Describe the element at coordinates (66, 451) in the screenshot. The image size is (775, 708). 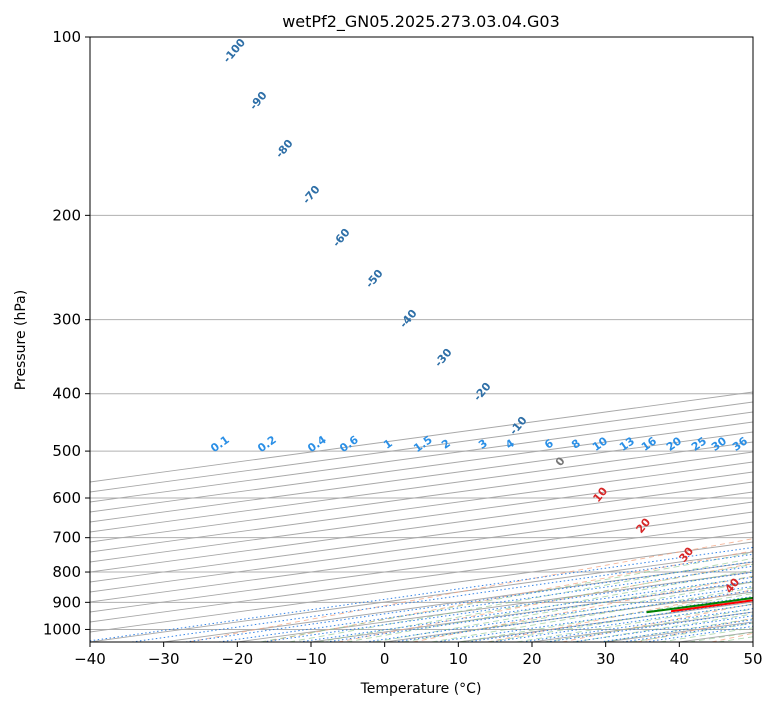
I see `y-tick-label: 500` at that location.